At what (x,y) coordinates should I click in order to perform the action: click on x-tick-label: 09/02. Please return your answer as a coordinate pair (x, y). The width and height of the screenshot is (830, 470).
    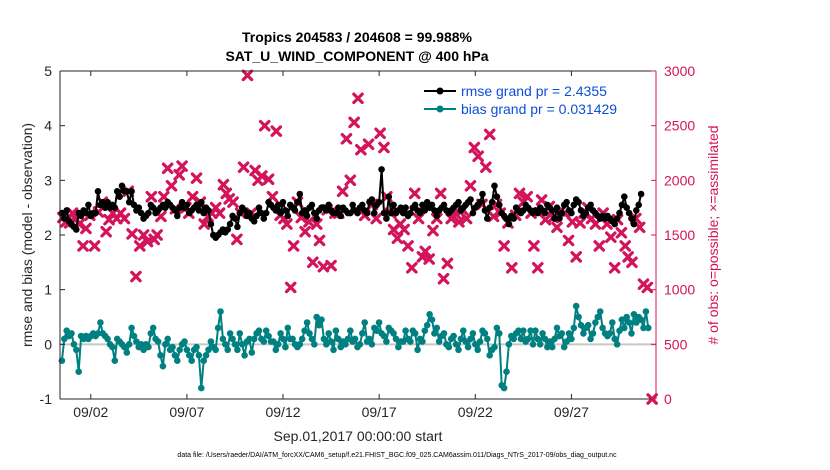
    Looking at the image, I should click on (90, 412).